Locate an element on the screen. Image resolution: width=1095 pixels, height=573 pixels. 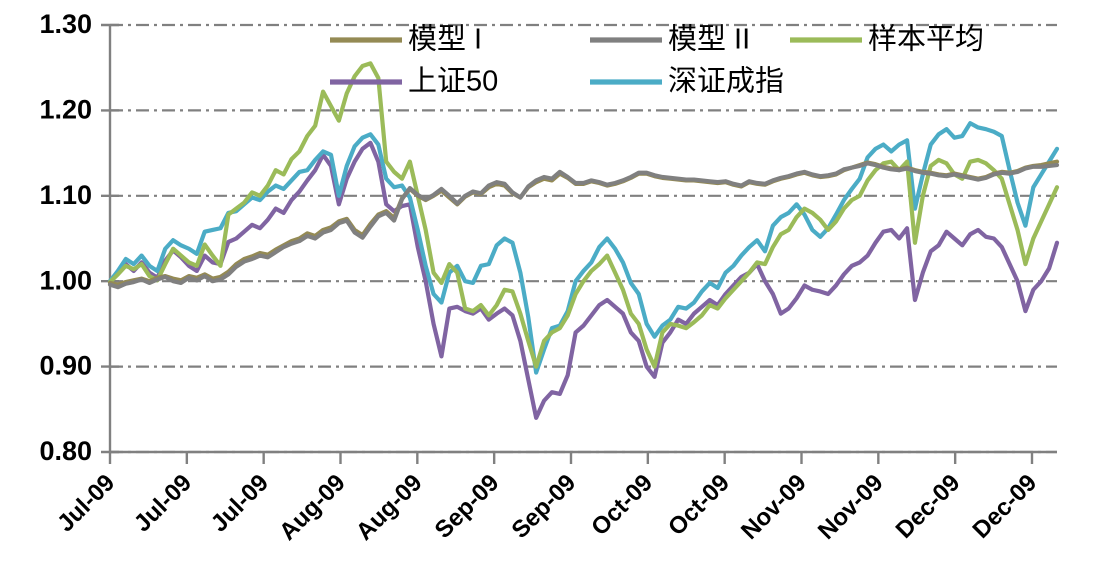
legend-label-2: 模型 II is located at coordinates (709, 39).